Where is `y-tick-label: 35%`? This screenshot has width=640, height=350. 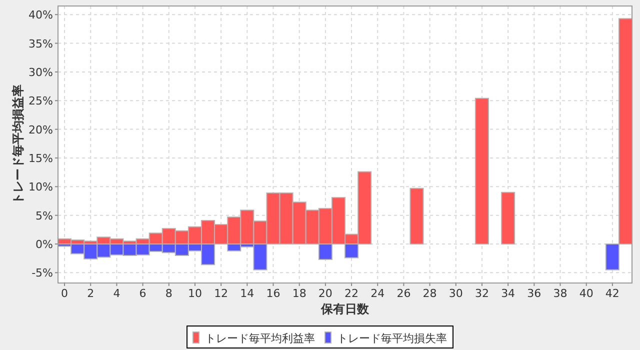 y-tick-label: 35% is located at coordinates (40, 43).